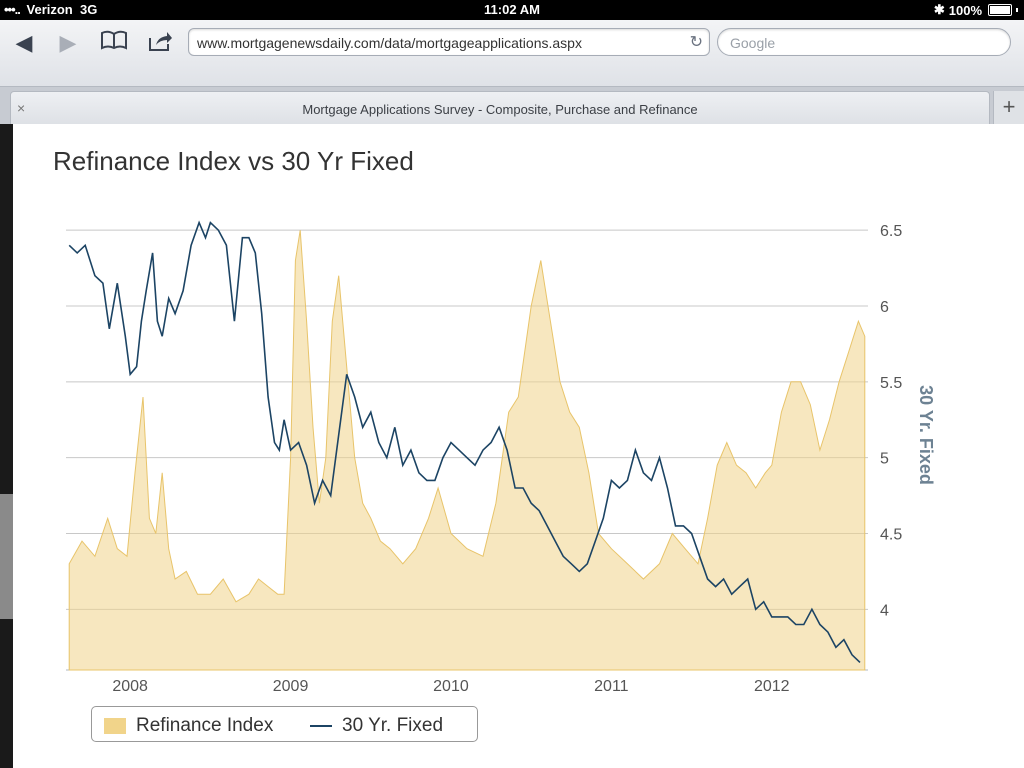 This screenshot has height=768, width=1024. I want to click on back-icon: ◀, so click(24, 42).